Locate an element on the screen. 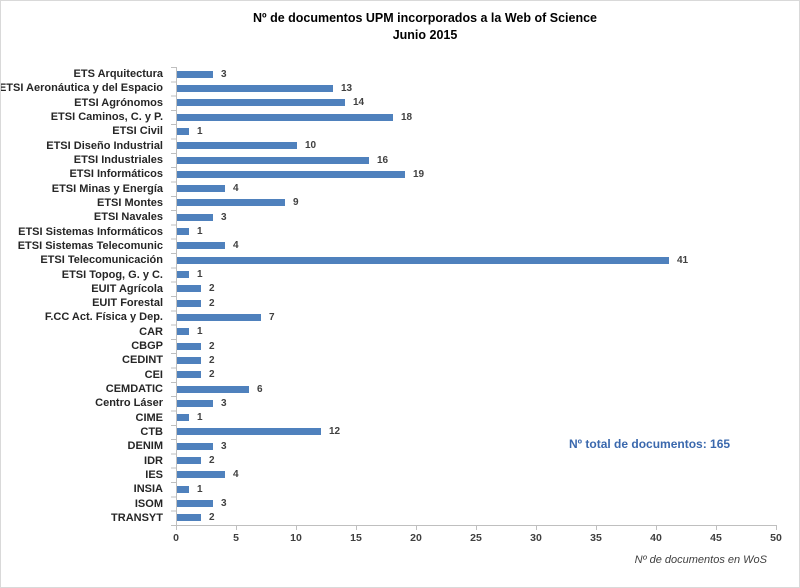 The height and width of the screenshot is (588, 800). category-label: TRANSYT is located at coordinates (137, 517).